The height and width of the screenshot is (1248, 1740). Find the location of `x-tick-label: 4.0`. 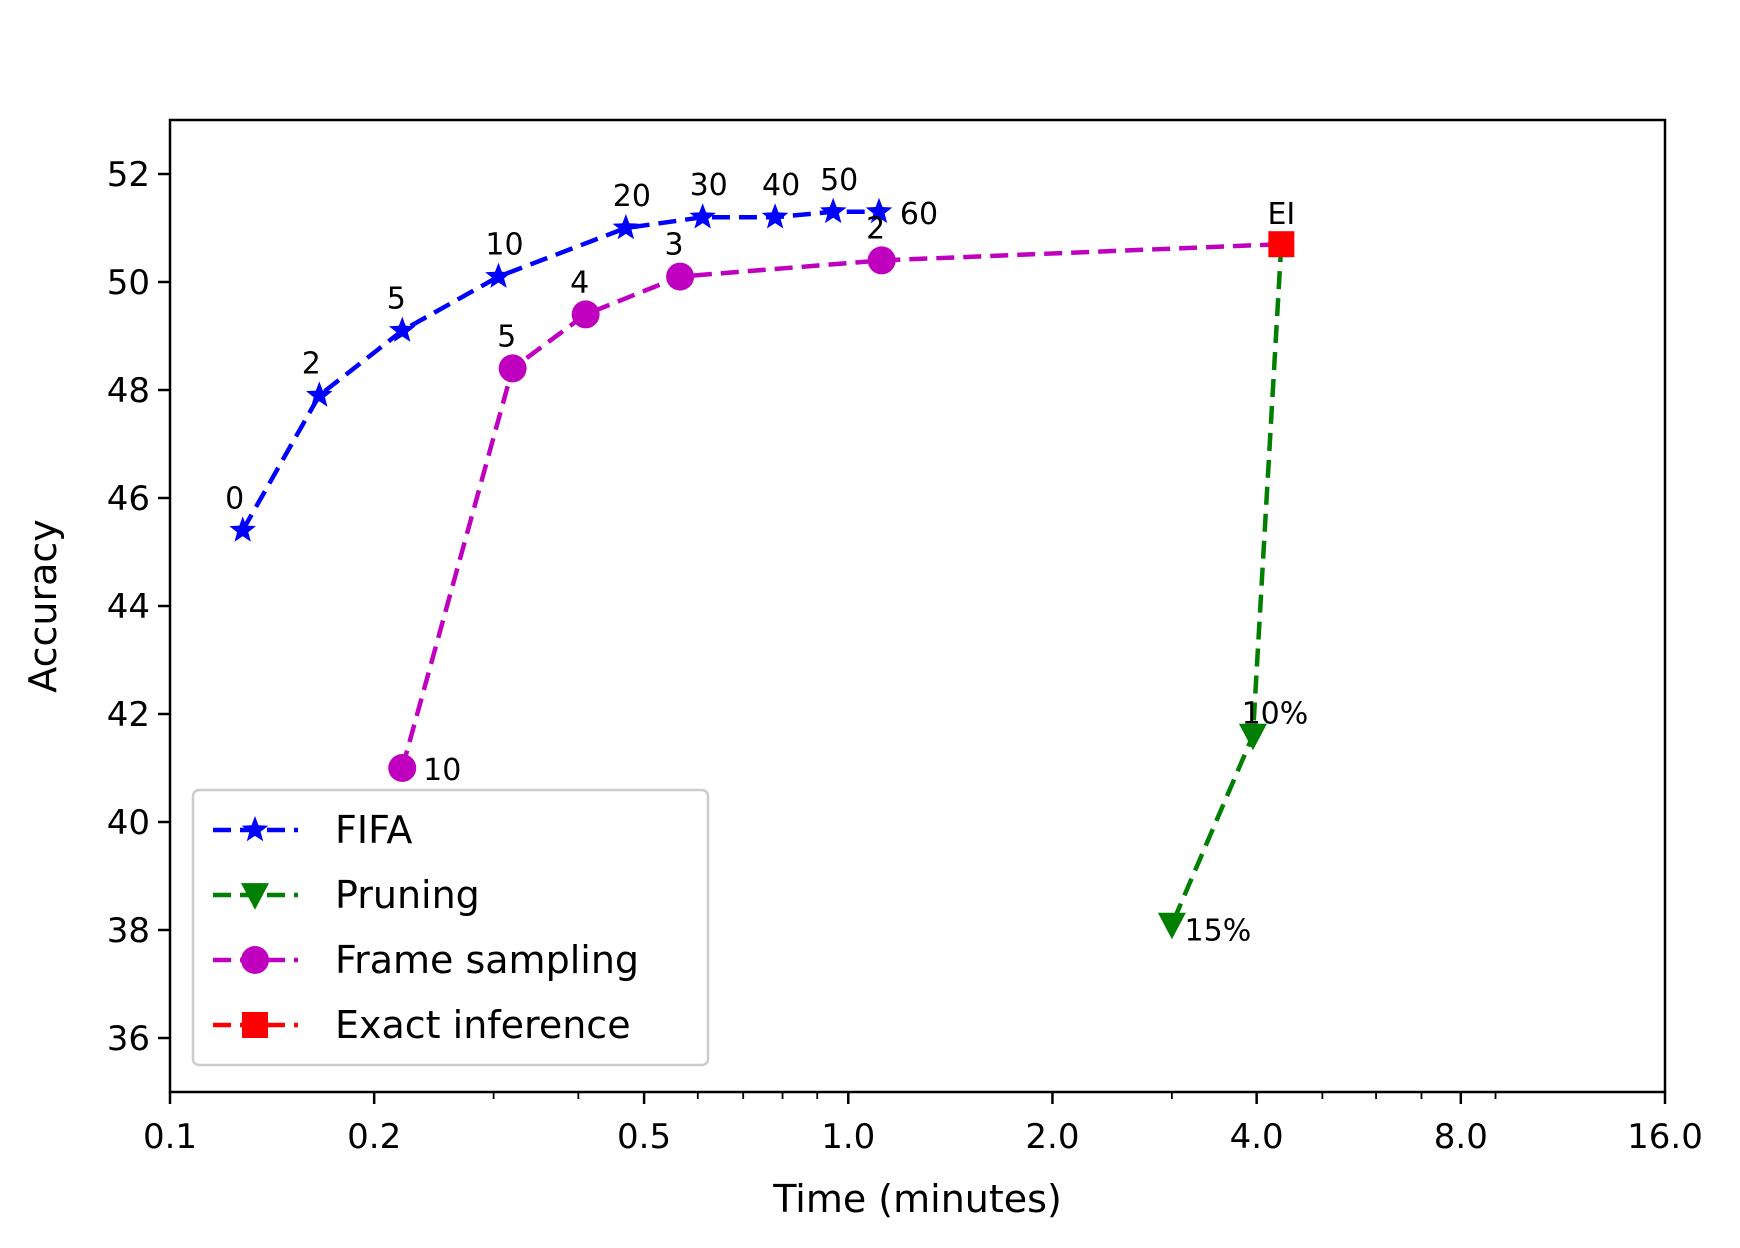

x-tick-label: 4.0 is located at coordinates (1257, 1137).